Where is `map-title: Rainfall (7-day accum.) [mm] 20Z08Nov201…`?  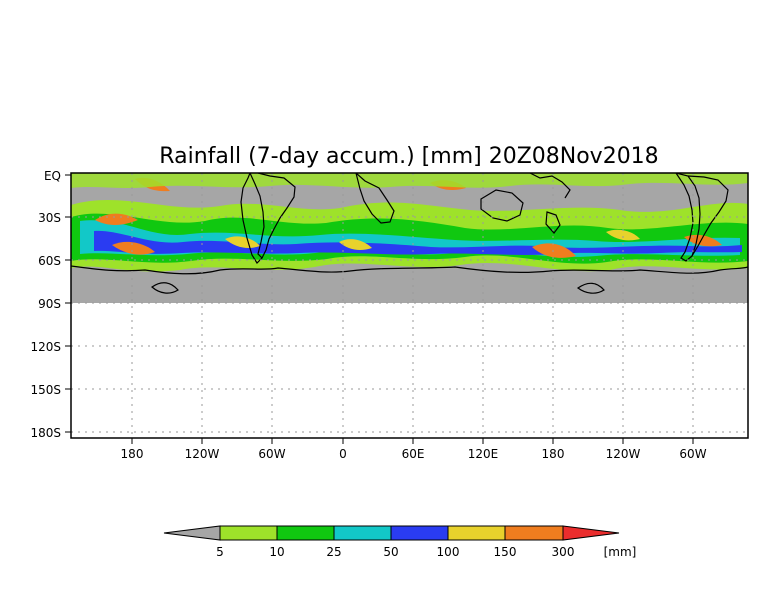 map-title: Rainfall (7-day accum.) [mm] 20Z08Nov201… is located at coordinates (408, 156).